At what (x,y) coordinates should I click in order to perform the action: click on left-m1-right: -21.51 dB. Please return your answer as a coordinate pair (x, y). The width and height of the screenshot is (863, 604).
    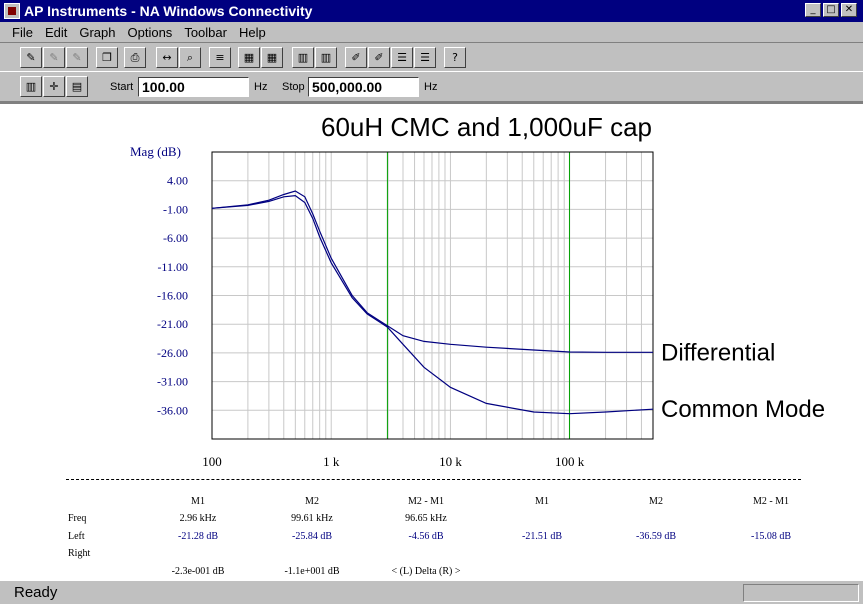
    Looking at the image, I should click on (542, 536).